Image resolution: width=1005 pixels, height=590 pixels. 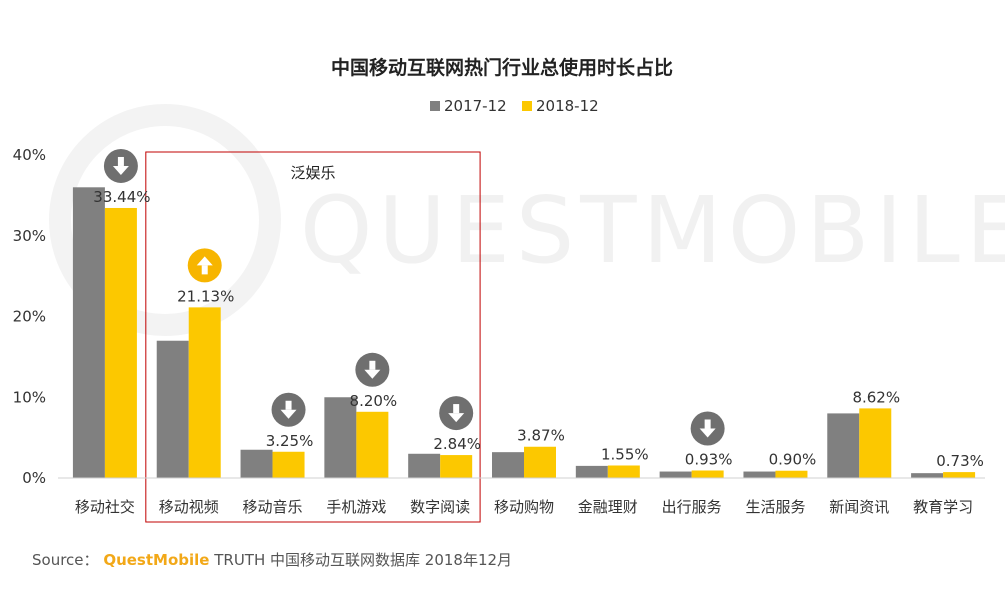 What do you see at coordinates (608, 507) in the screenshot?
I see `x-category-label: 金融理财` at bounding box center [608, 507].